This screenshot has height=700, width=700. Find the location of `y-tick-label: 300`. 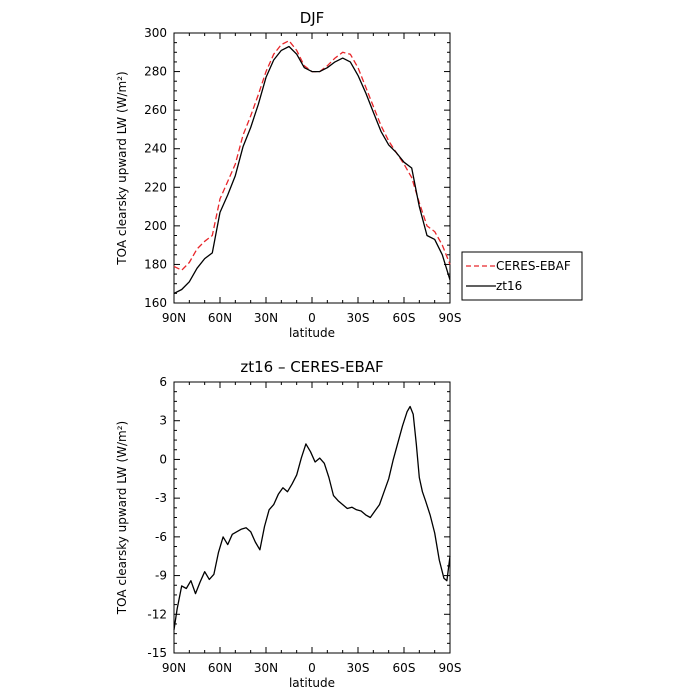

y-tick-label: 300 is located at coordinates (155, 33).